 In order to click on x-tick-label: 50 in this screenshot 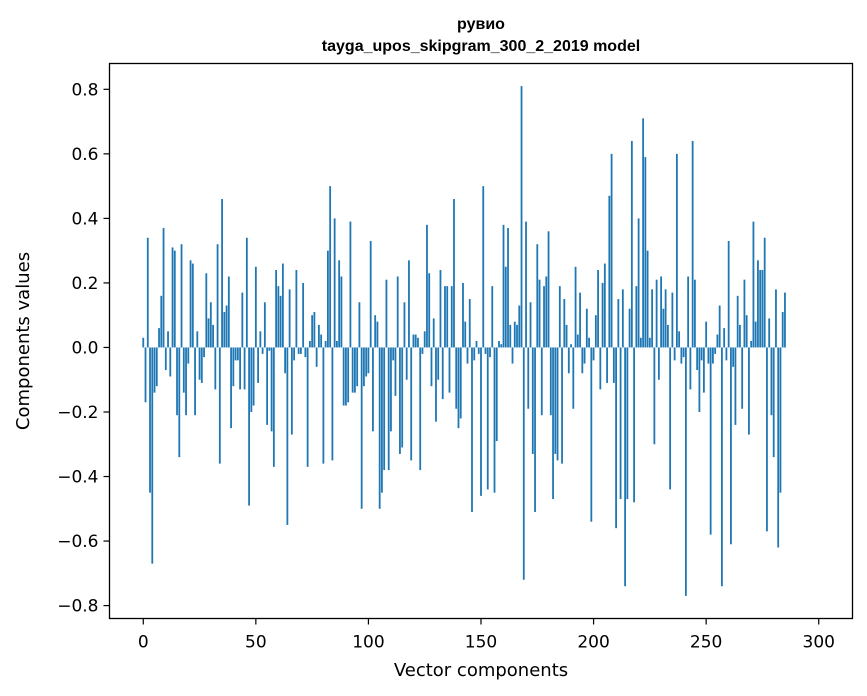, I will do `click(256, 643)`.